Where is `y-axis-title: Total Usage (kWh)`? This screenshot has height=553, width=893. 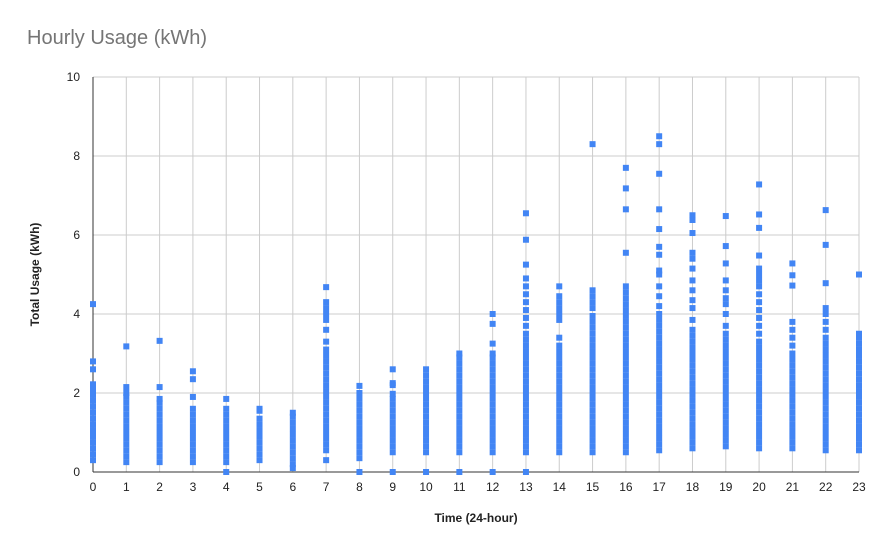
y-axis-title: Total Usage (kWh) is located at coordinates (35, 275).